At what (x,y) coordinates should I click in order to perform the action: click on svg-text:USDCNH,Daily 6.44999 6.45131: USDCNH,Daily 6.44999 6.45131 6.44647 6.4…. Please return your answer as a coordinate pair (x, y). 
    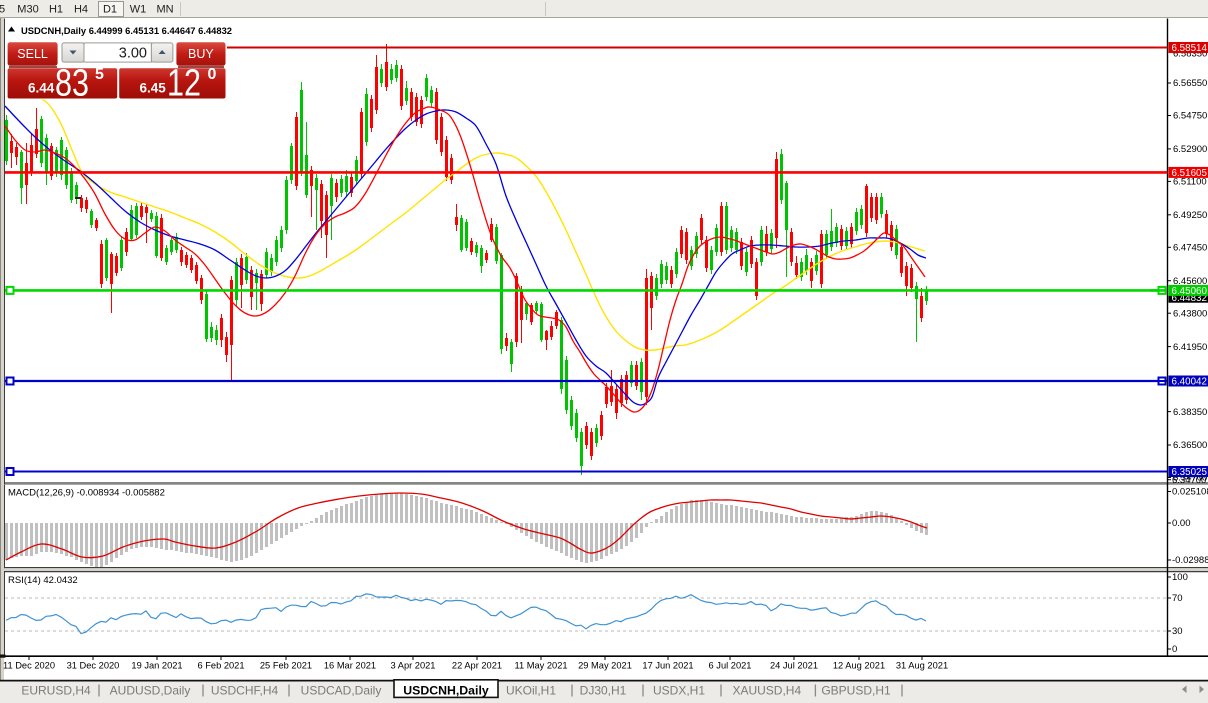
    Looking at the image, I should click on (126, 31).